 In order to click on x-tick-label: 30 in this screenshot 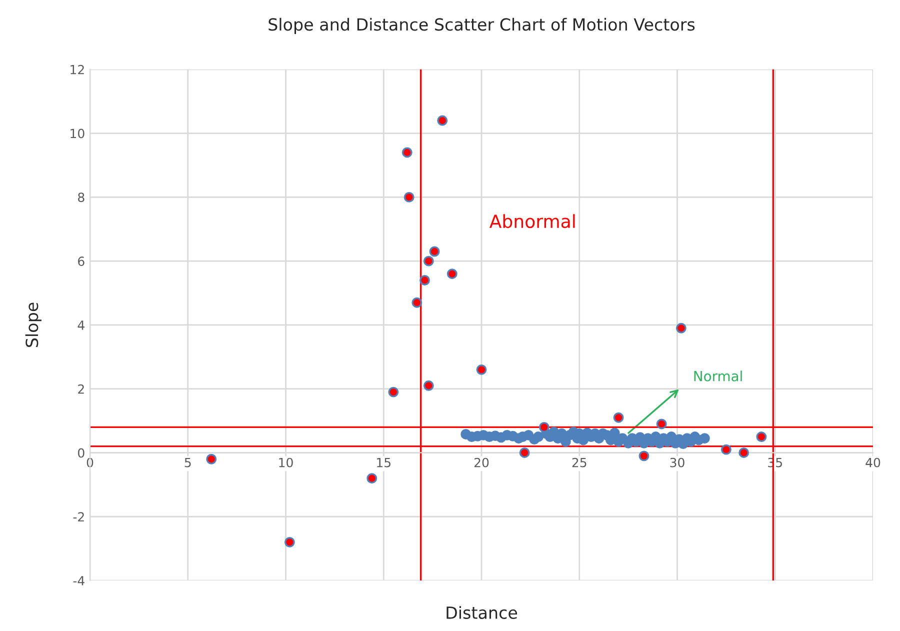, I will do `click(677, 463)`.